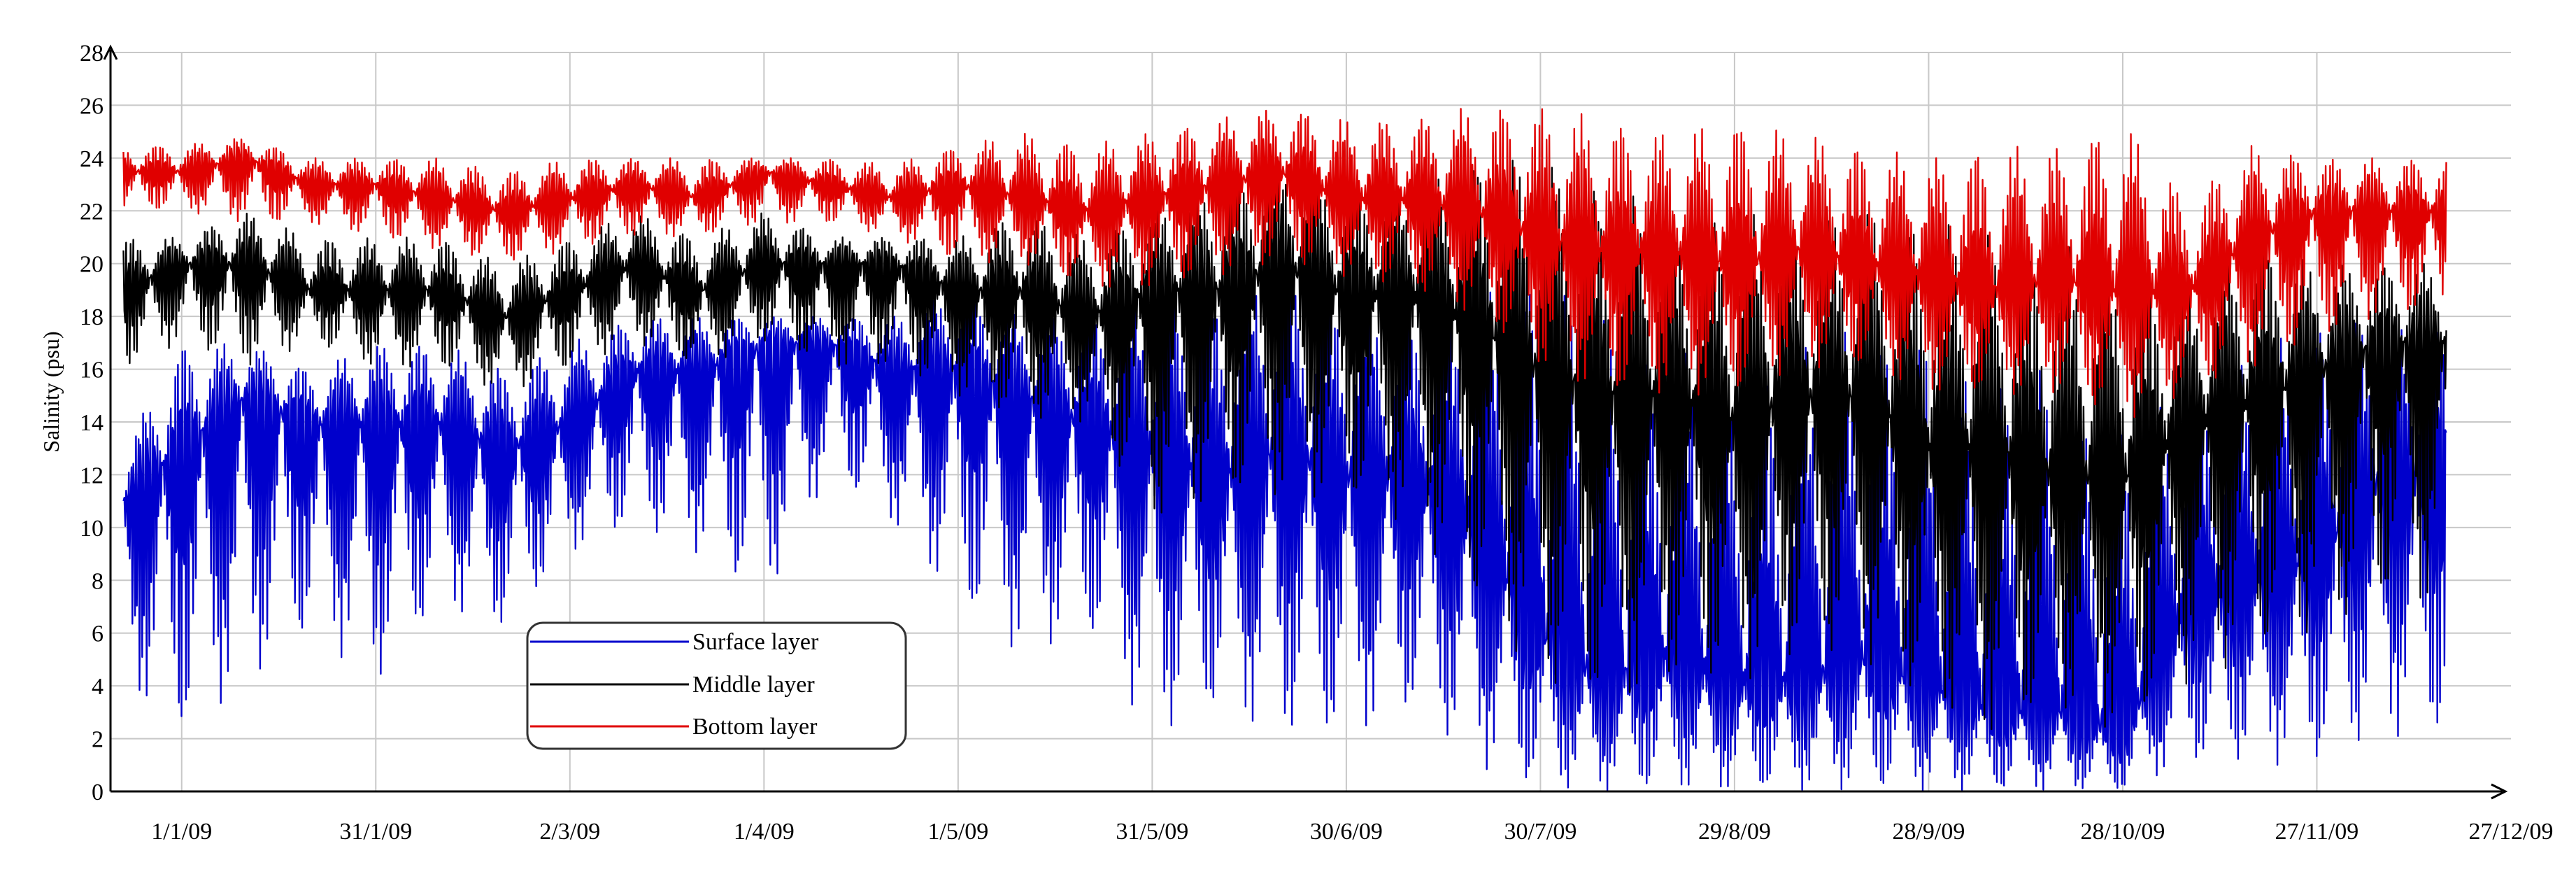 Image resolution: width=2576 pixels, height=874 pixels. What do you see at coordinates (1734, 832) in the screenshot?
I see `x-tick-label: 29/8/09` at bounding box center [1734, 832].